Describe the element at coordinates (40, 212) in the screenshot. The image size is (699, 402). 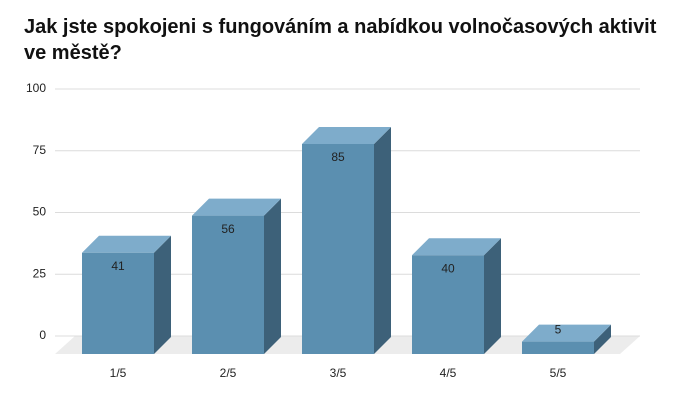
I see `y-tick-label: 50` at that location.